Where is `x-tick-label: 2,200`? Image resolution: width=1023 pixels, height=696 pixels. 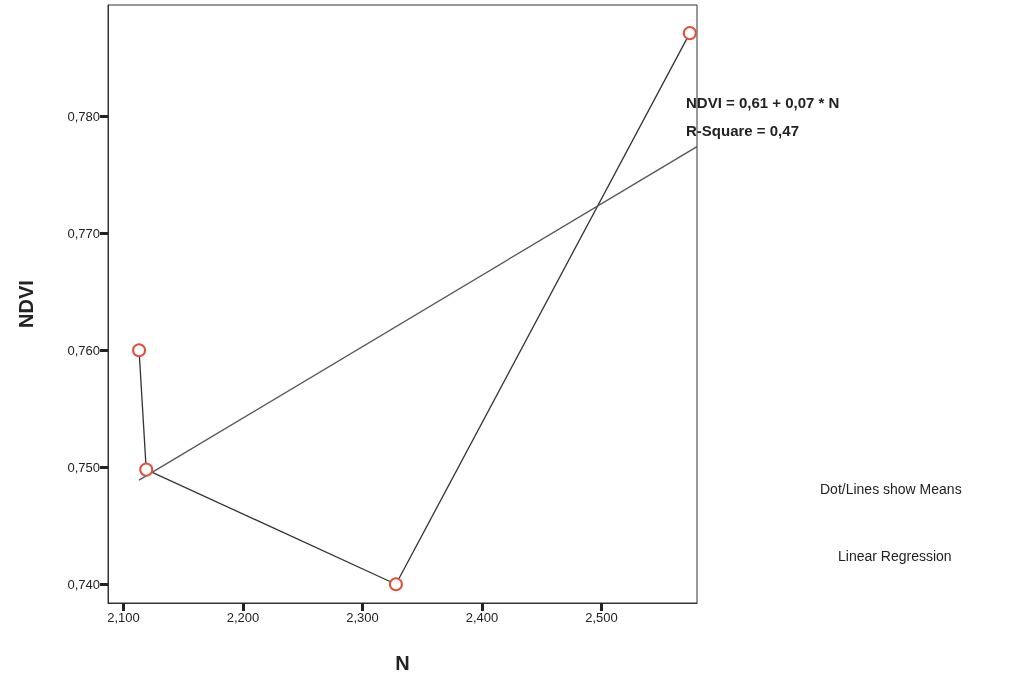
x-tick-label: 2,200 is located at coordinates (243, 617).